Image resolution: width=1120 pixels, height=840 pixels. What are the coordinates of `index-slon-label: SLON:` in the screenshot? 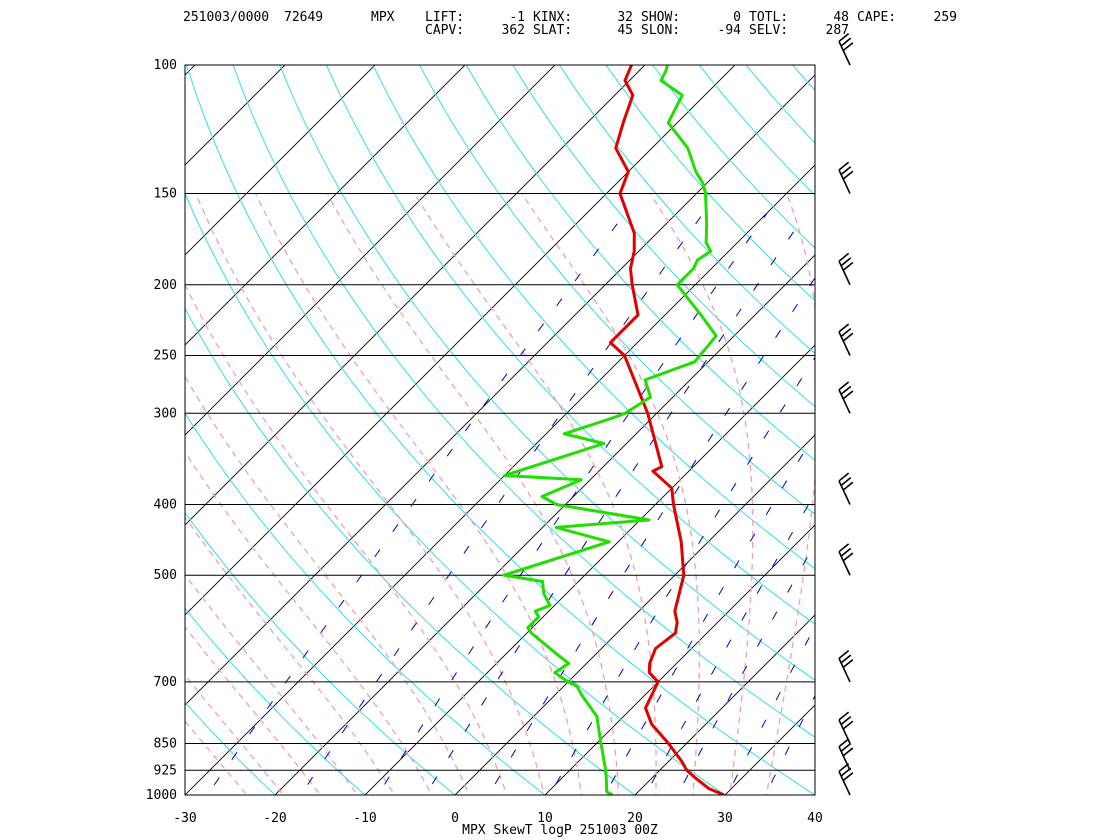 It's located at (661, 30).